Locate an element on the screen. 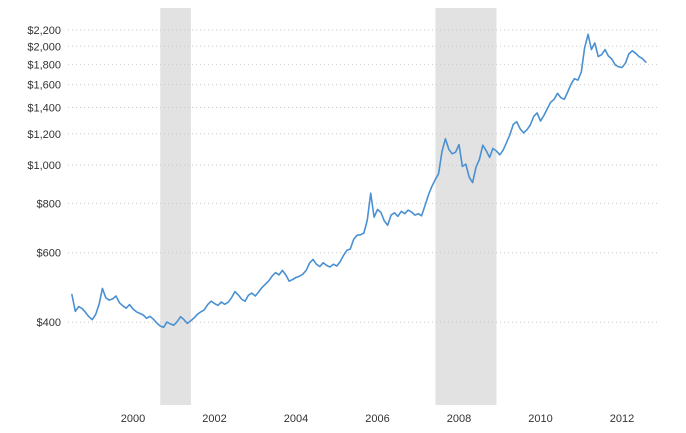 This screenshot has height=433, width=686. y-tick-label: $1,800 is located at coordinates (44, 65).